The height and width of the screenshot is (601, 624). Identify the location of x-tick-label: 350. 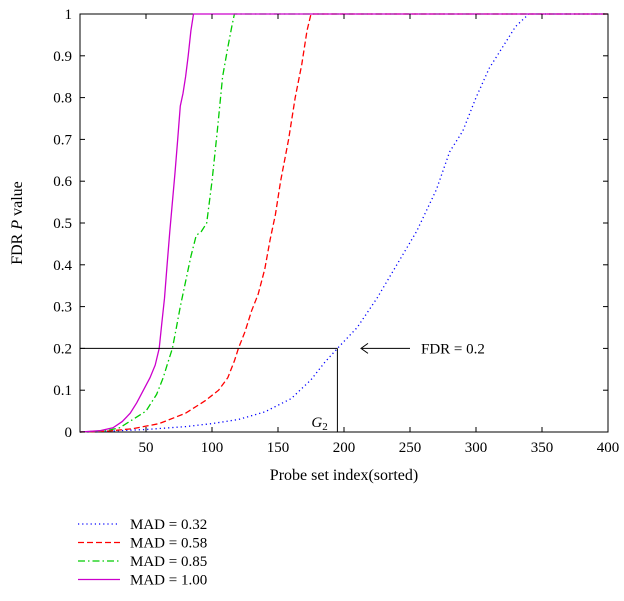
(542, 448).